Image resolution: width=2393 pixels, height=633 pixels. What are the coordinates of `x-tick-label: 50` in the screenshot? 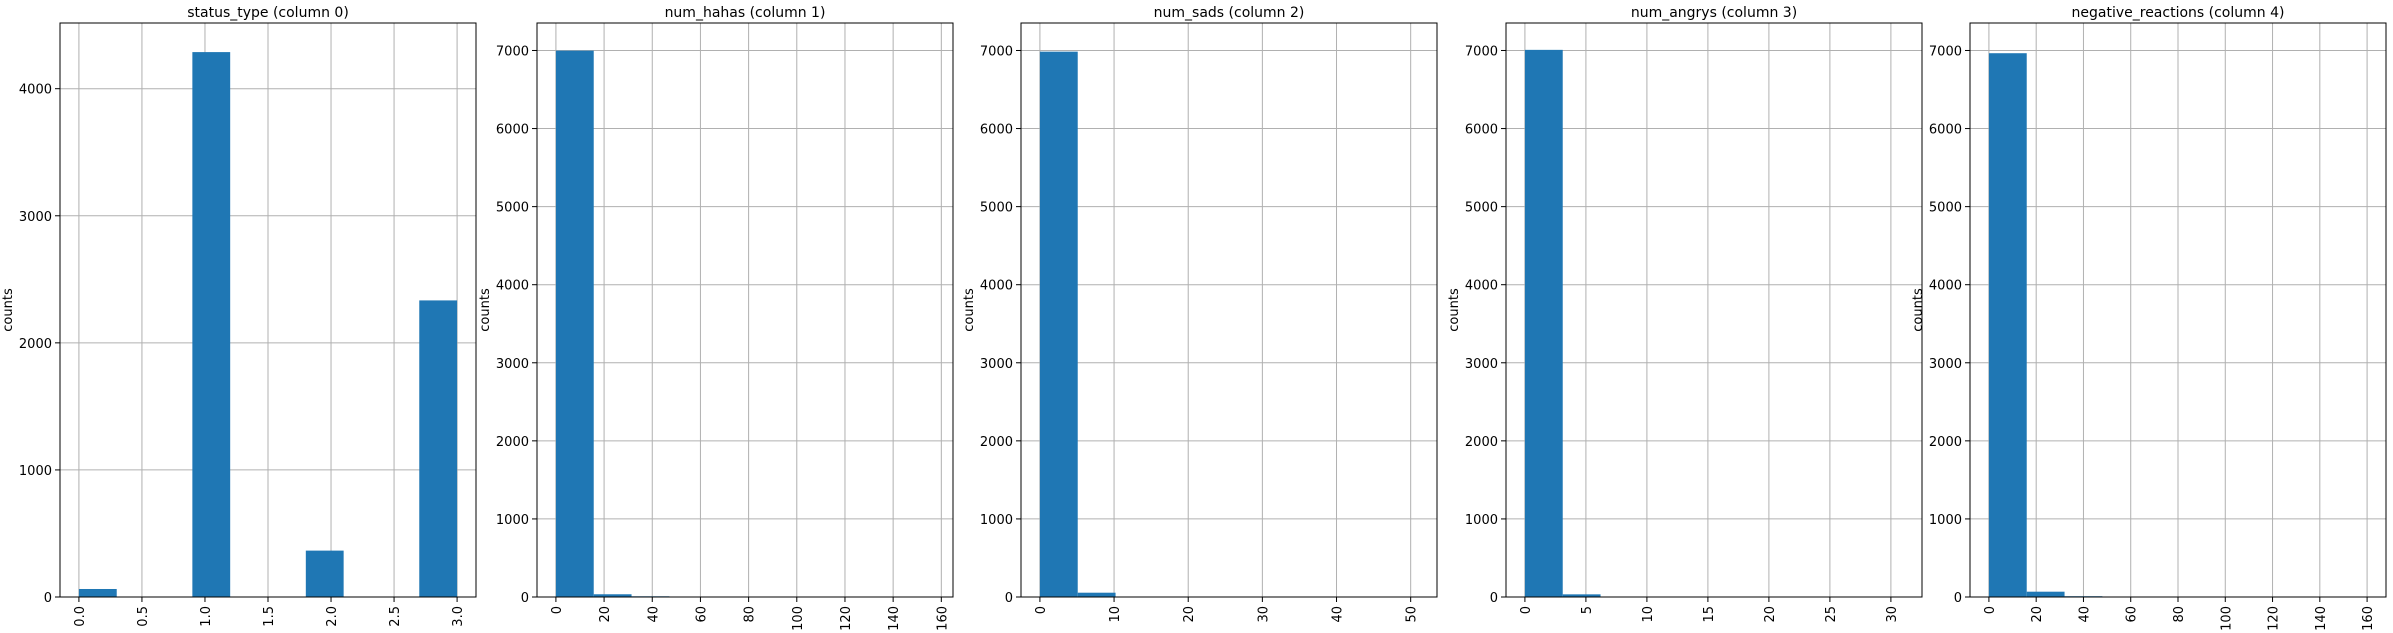 It's located at (1412, 614).